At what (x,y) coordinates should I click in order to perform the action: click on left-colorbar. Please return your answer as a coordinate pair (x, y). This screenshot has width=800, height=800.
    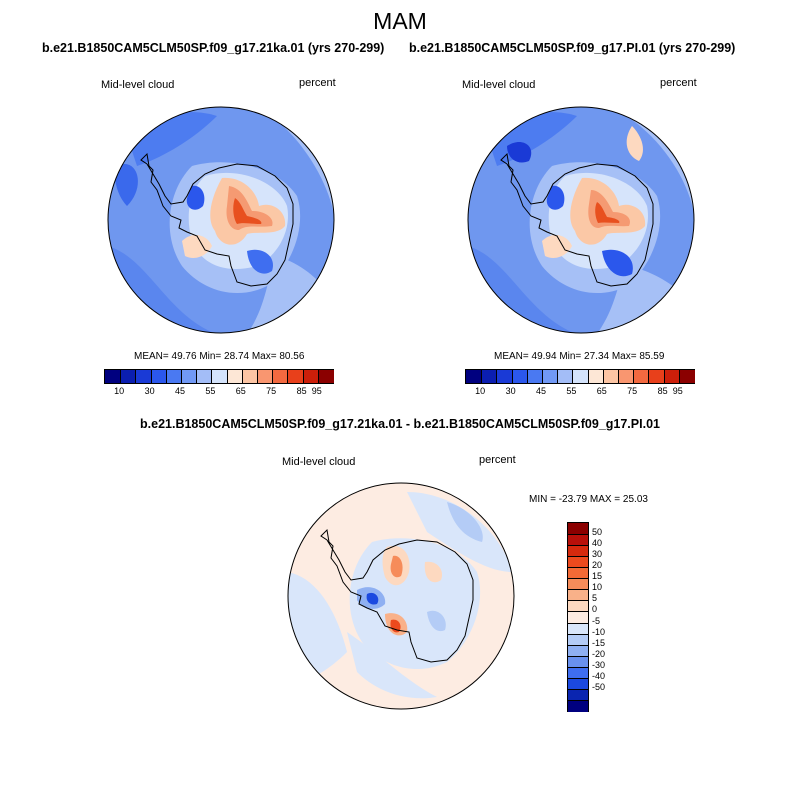
    Looking at the image, I should click on (219, 376).